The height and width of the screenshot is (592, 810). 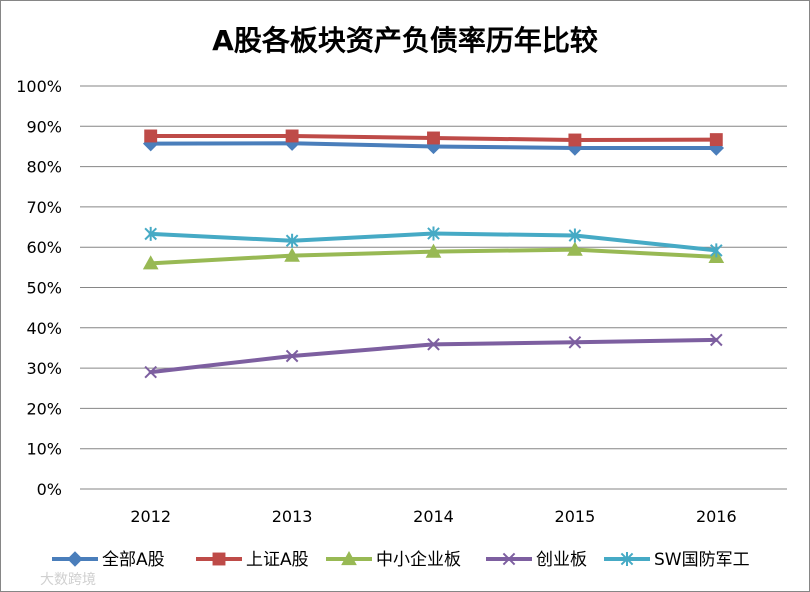 What do you see at coordinates (716, 516) in the screenshot?
I see `x-tick-label: 2016` at bounding box center [716, 516].